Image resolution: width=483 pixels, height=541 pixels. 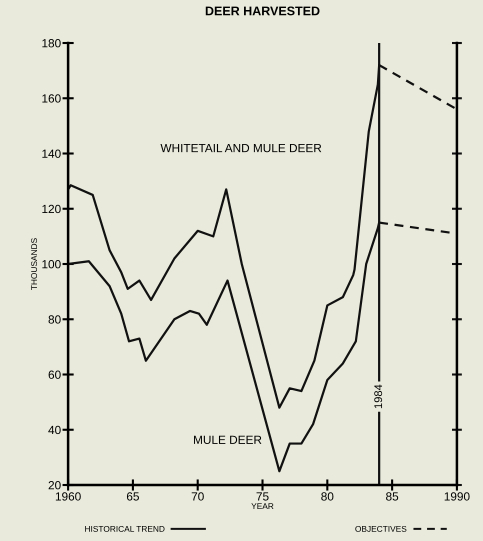 I want to click on y-tick-label: 20, so click(x=54, y=485).